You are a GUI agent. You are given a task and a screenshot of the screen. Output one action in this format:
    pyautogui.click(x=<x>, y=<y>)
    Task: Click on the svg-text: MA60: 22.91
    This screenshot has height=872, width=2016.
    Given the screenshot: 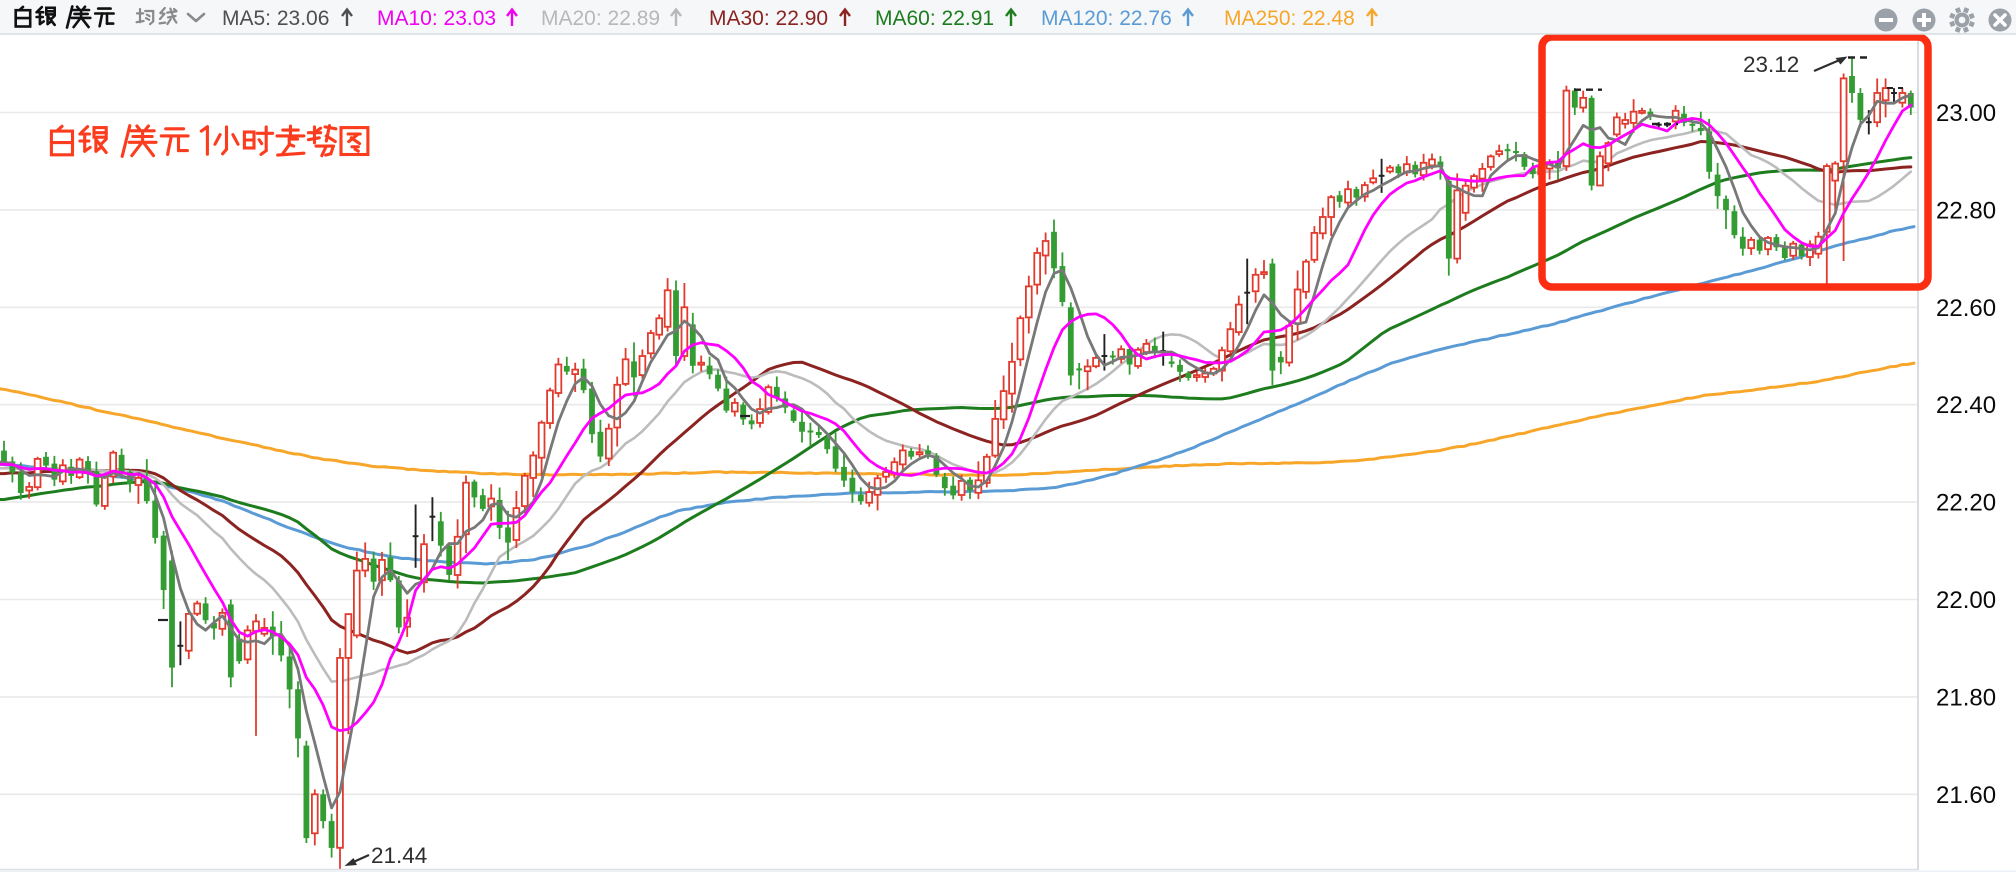 What is the action you would take?
    pyautogui.click(x=934, y=18)
    